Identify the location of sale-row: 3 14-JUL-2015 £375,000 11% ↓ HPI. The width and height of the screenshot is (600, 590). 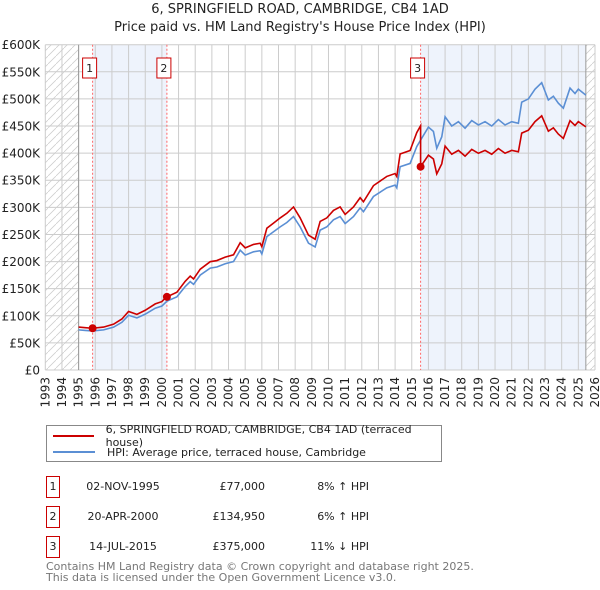
(300, 548).